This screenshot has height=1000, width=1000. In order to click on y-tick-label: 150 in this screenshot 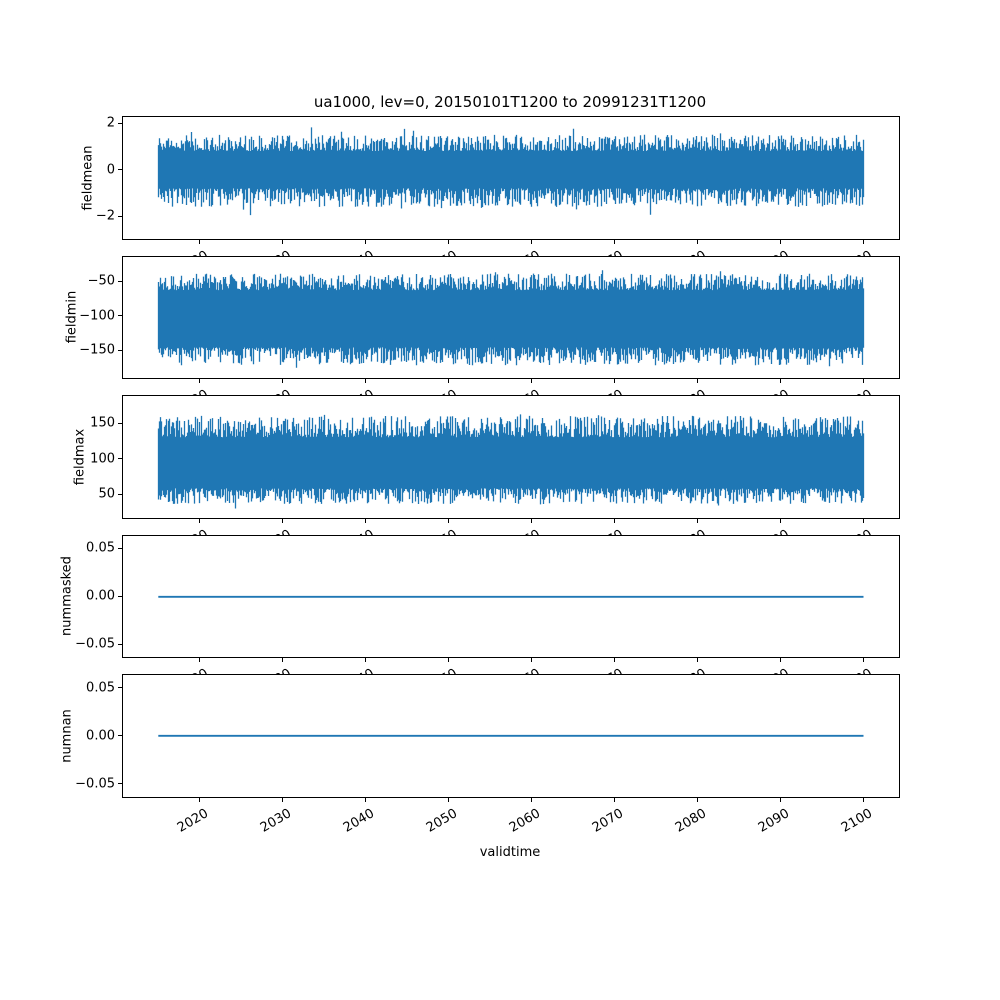, I will do `click(102, 423)`.